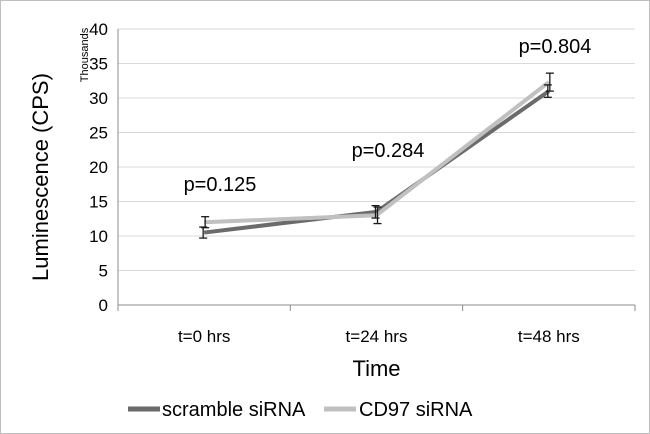 Image resolution: width=650 pixels, height=434 pixels. Describe the element at coordinates (85, 54) in the screenshot. I see `y-axis-unit: Thousands` at that location.